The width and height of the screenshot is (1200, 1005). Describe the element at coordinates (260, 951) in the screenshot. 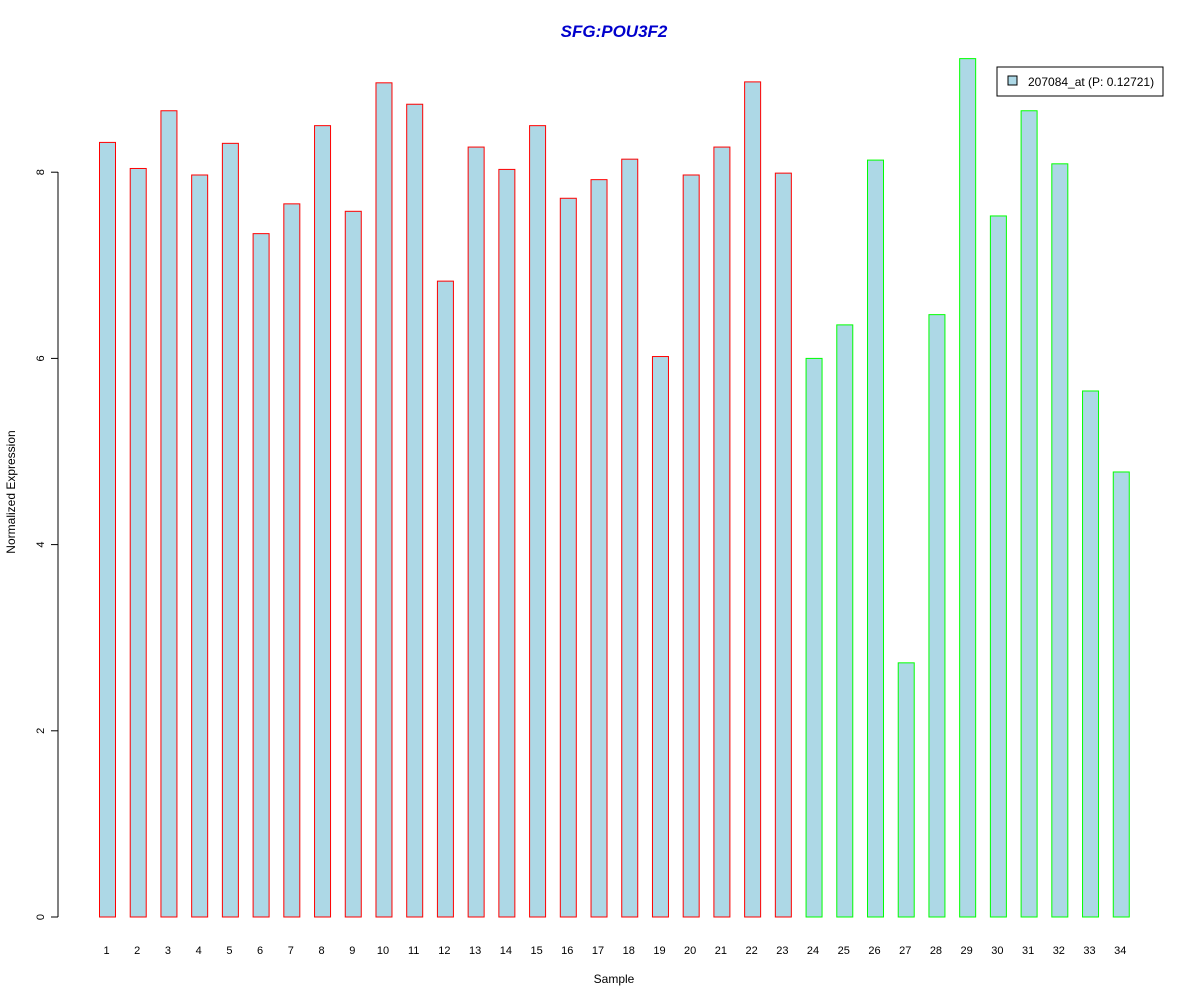

I see `x-tick-label: 6` at that location.